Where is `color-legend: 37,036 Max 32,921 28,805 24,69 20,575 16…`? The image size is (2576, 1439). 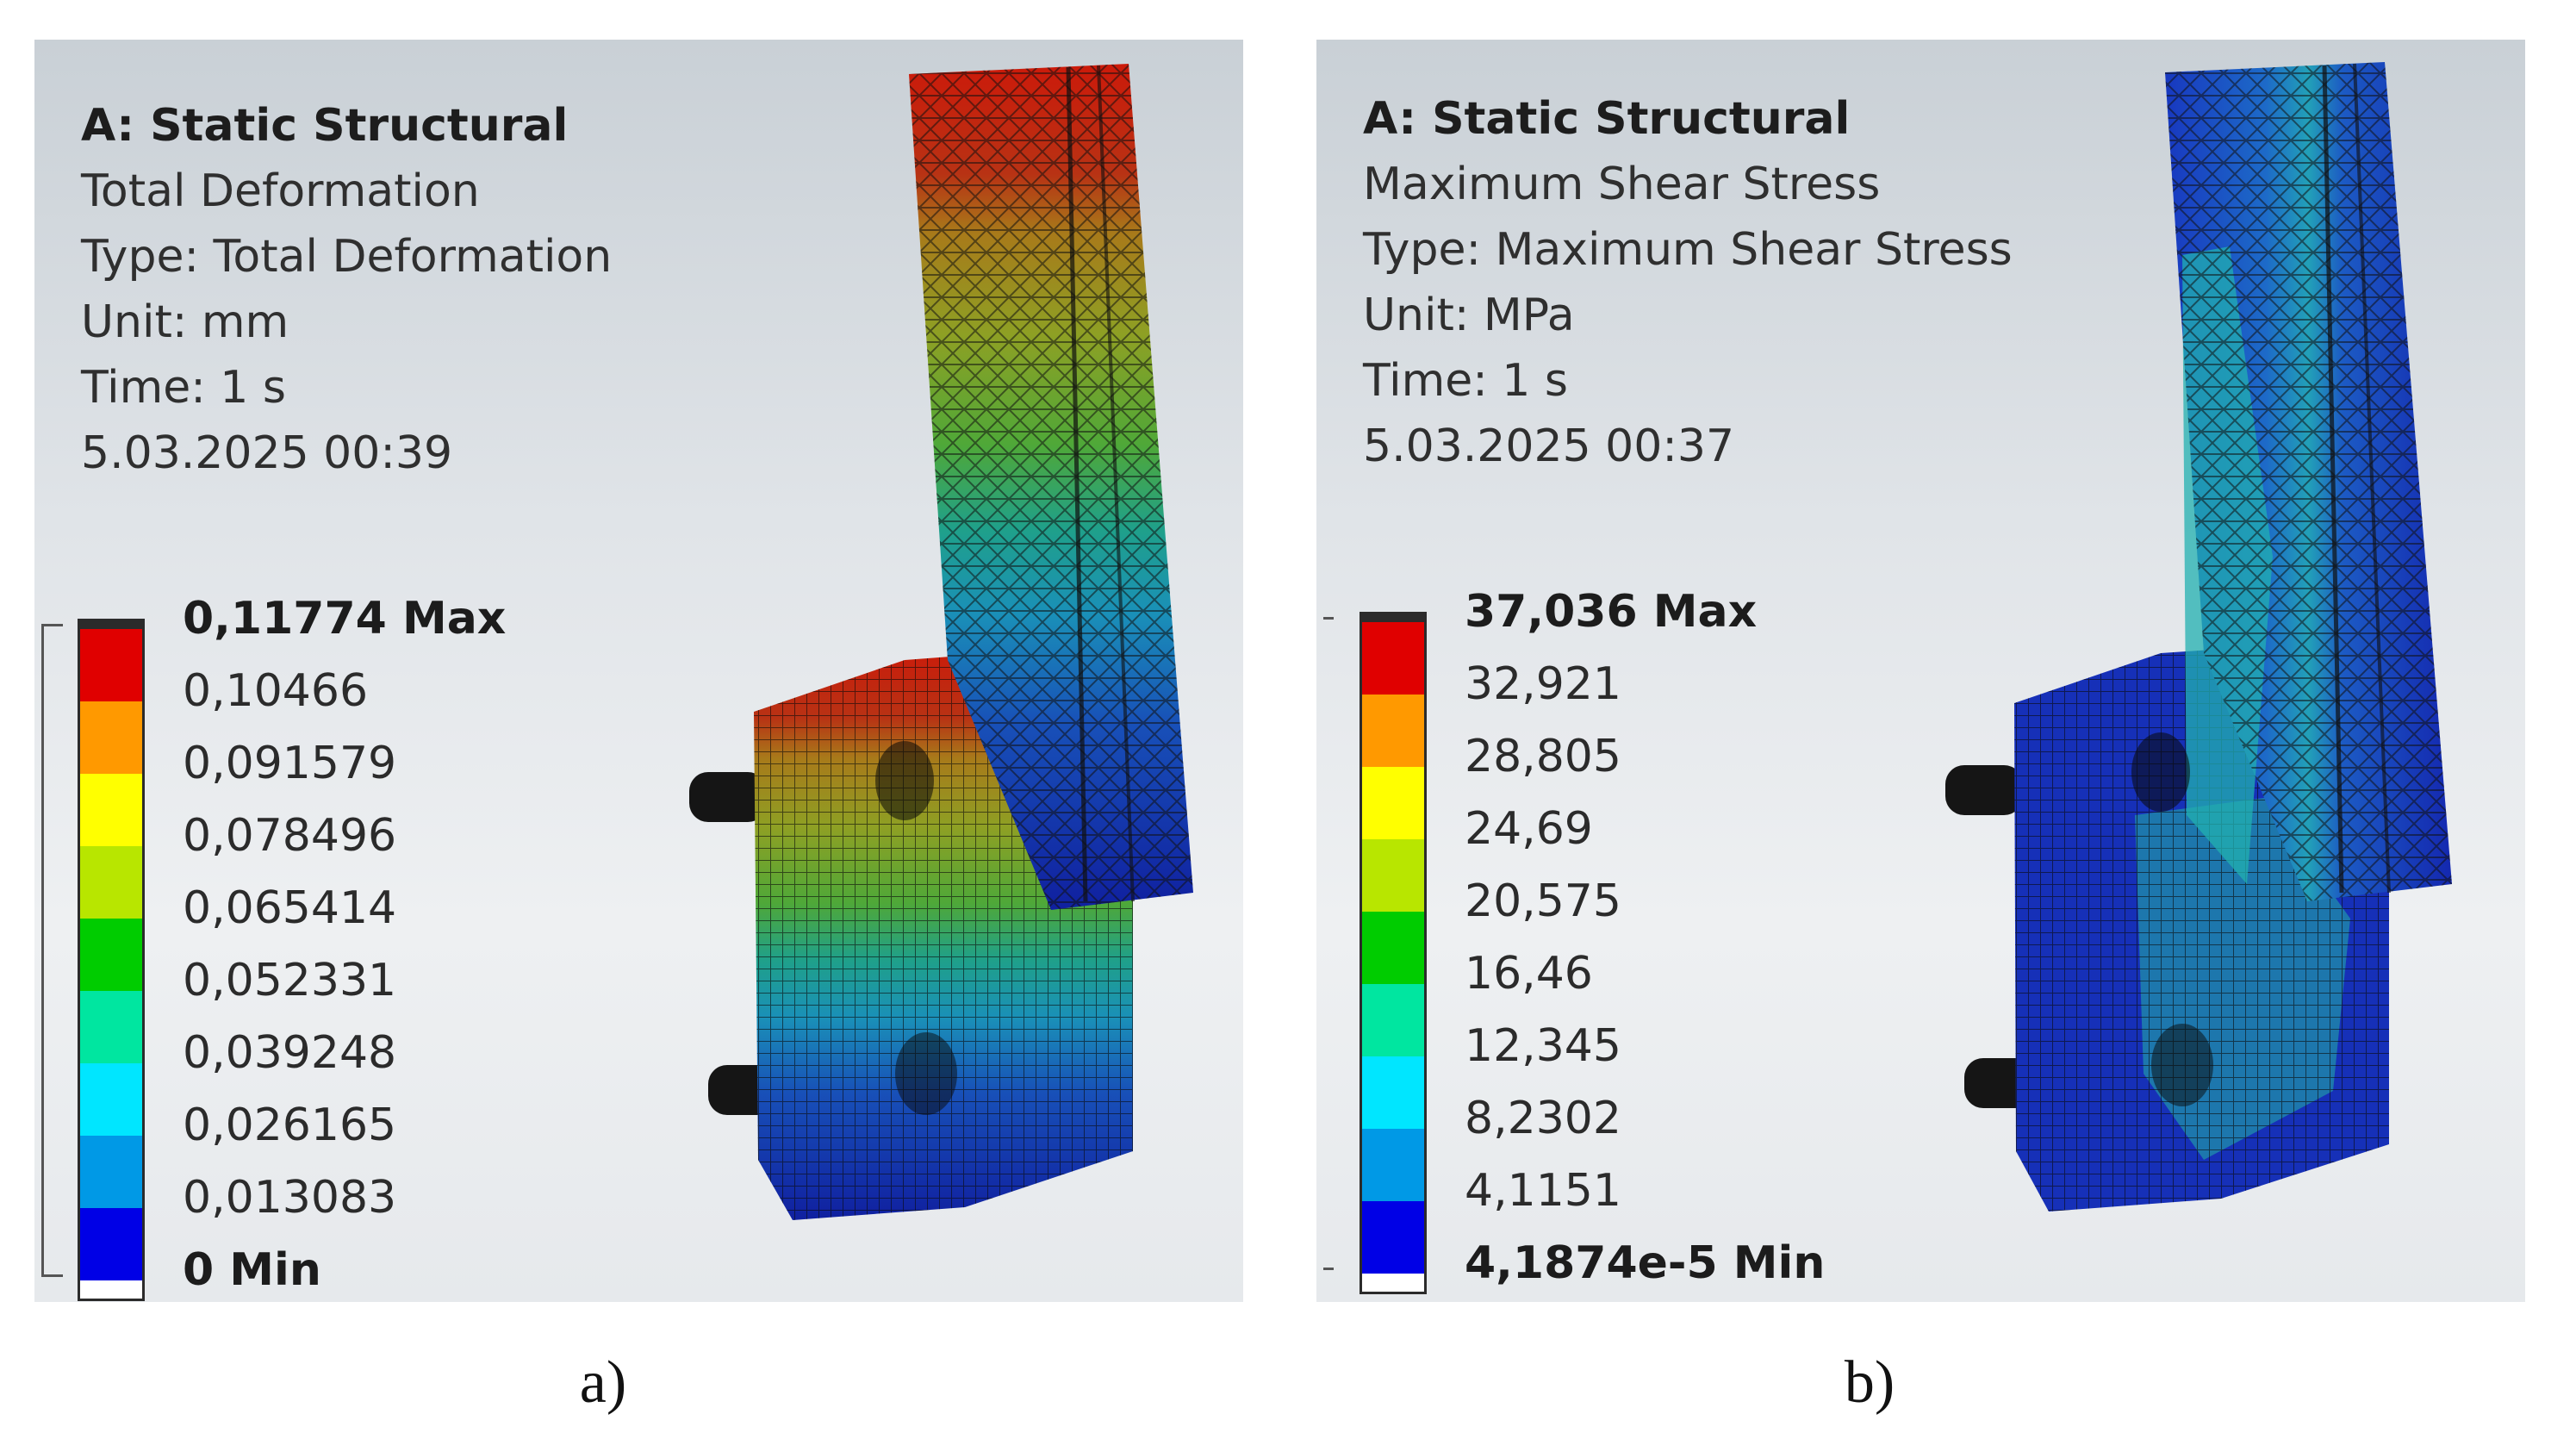 color-legend: 37,036 Max 32,921 28,805 24,69 20,575 16… is located at coordinates (1618, 935).